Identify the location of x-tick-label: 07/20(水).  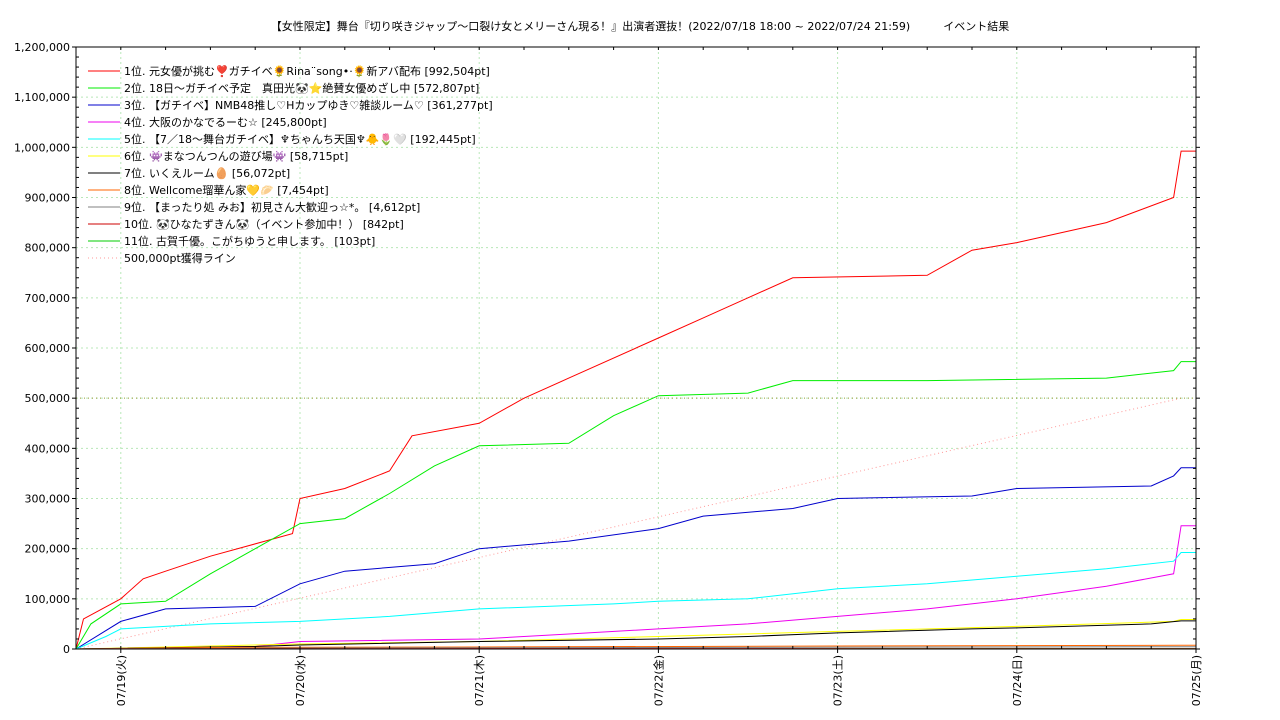
(300, 680).